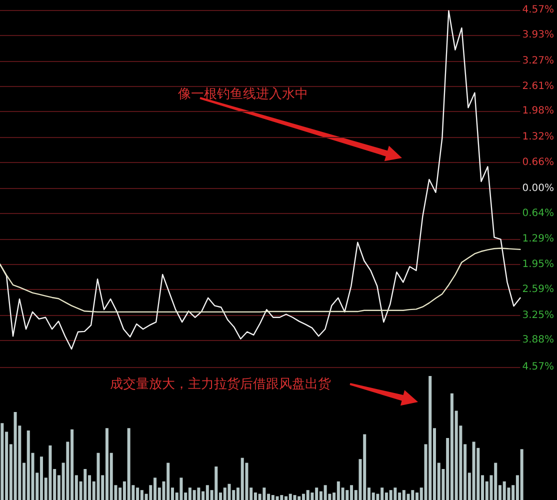  Describe the element at coordinates (538, 340) in the screenshot. I see `y-tick-label: 3.88%` at that location.